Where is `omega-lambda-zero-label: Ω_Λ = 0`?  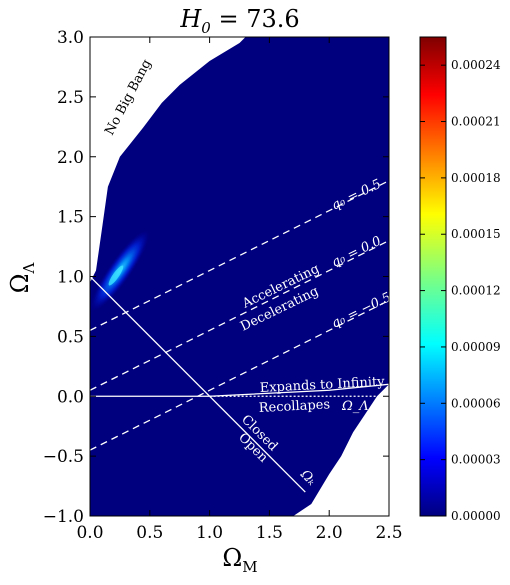
omega-lambda-zero-label: Ω_Λ = 0 is located at coordinates (368, 406).